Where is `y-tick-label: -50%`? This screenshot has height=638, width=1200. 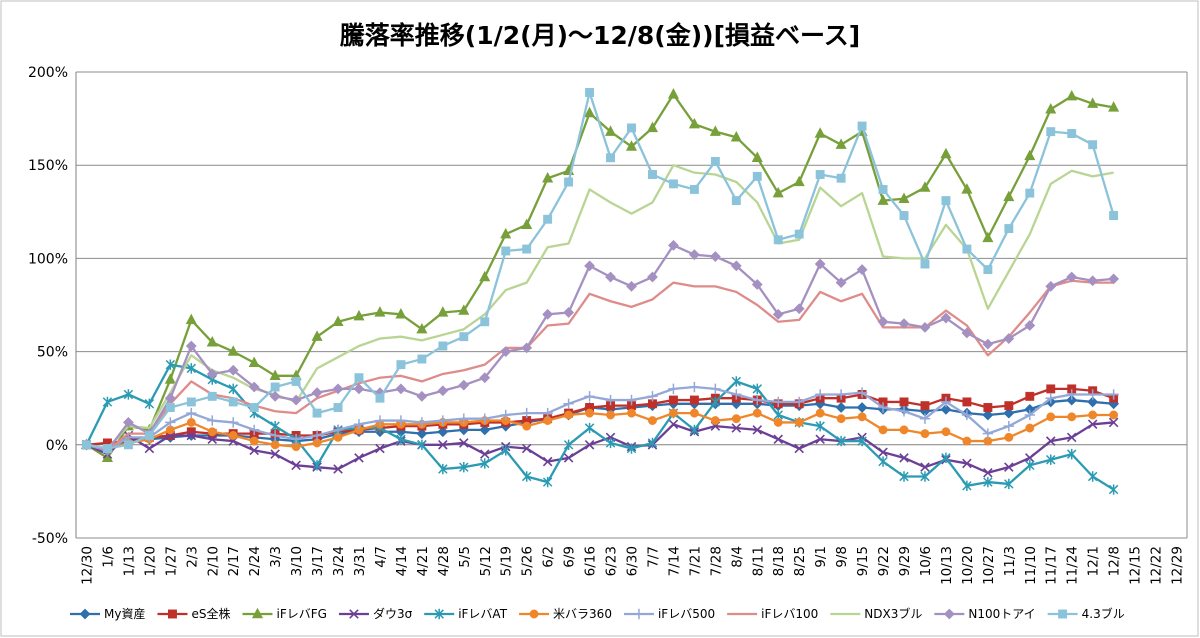
y-tick-label: -50% is located at coordinates (50, 539).